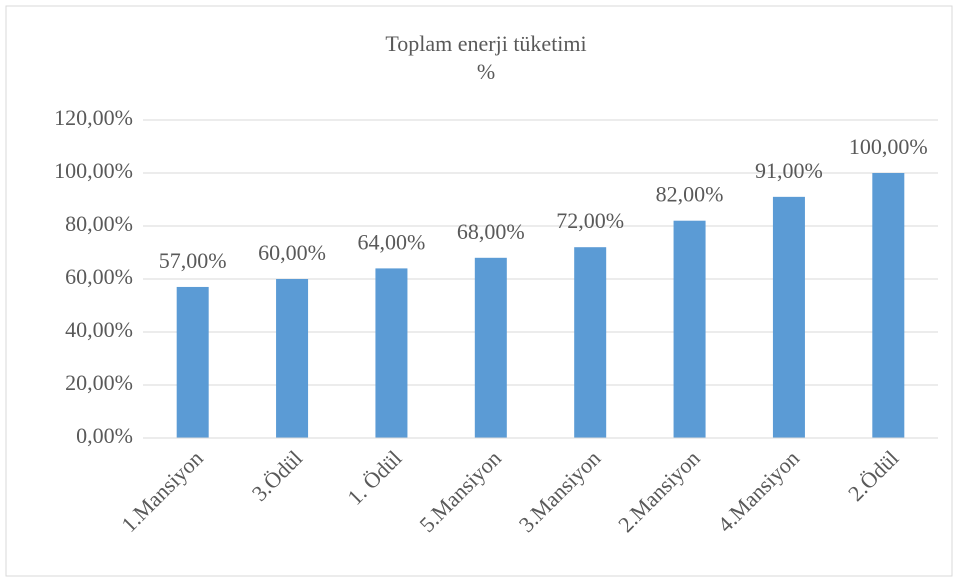 The height and width of the screenshot is (581, 958). What do you see at coordinates (99, 382) in the screenshot?
I see `y-tick-label: 20,00%` at bounding box center [99, 382].